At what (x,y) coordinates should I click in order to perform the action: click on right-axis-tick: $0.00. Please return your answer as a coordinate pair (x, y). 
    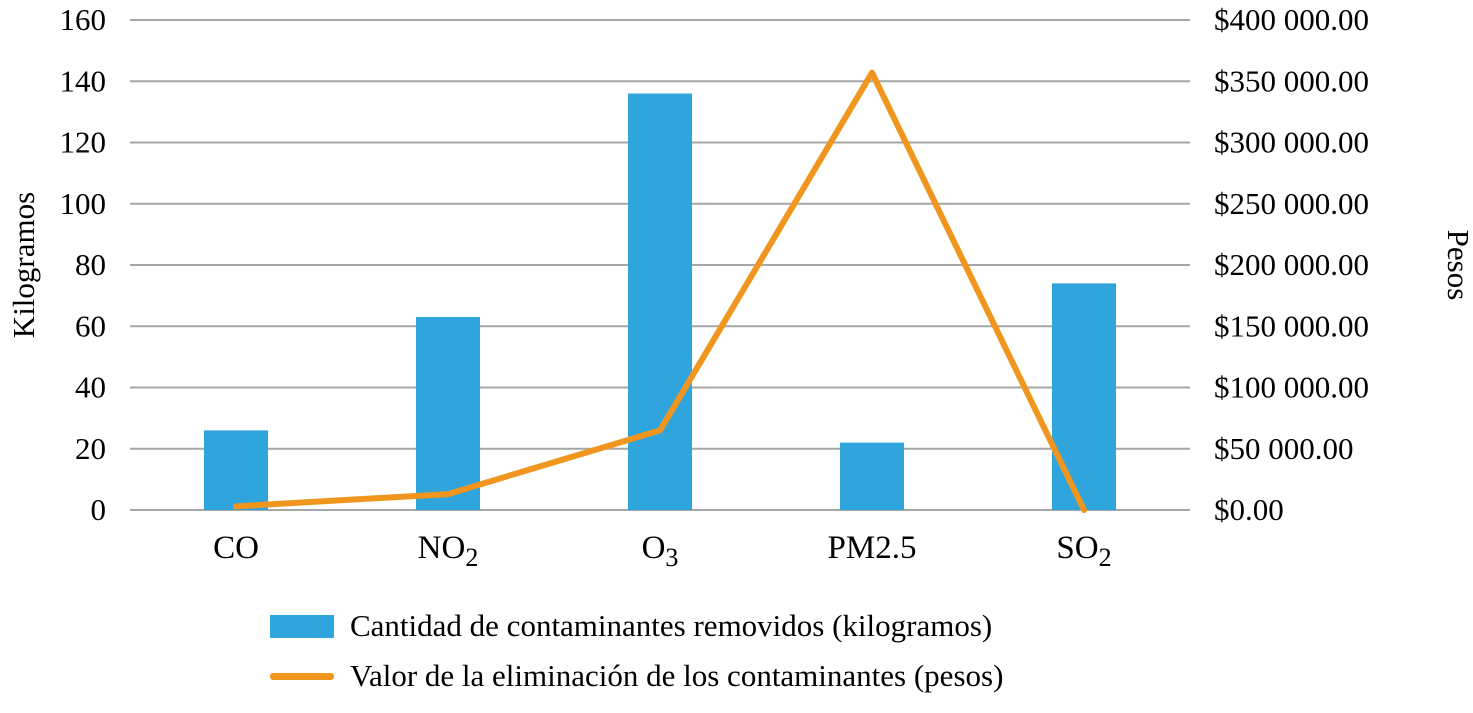
    Looking at the image, I should click on (1249, 509).